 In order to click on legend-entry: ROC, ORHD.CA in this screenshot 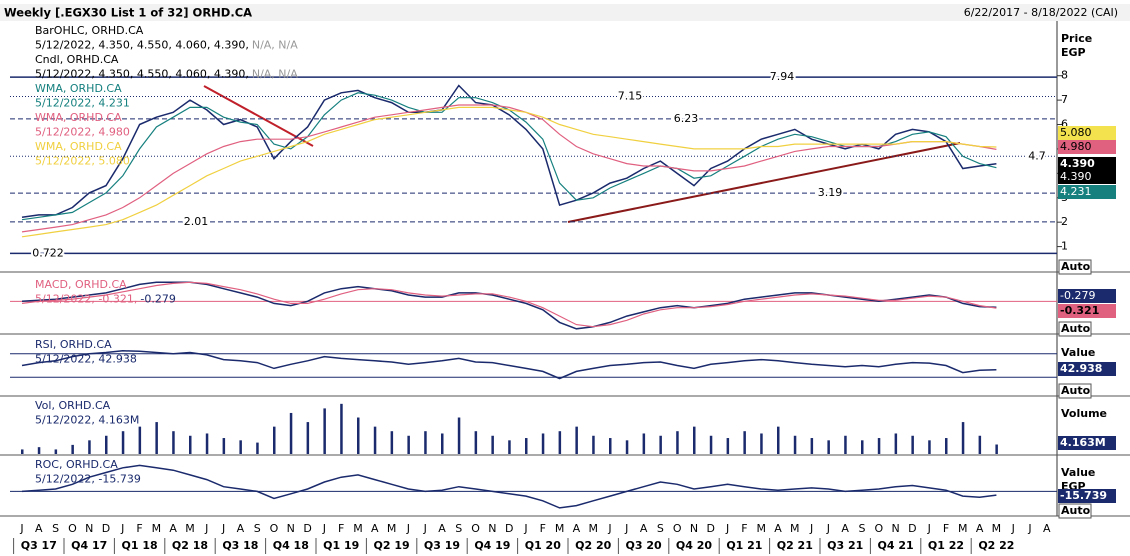, I will do `click(76, 464)`.